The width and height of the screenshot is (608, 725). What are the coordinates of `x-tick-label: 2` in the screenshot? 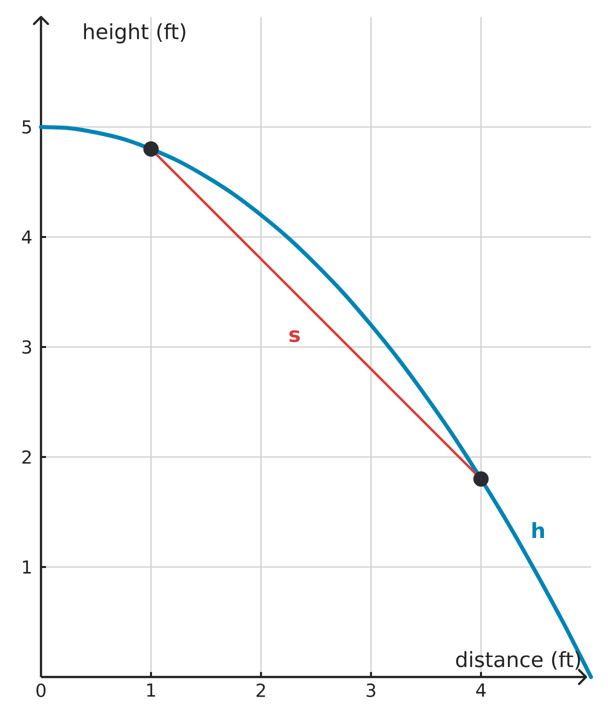 It's located at (260, 690).